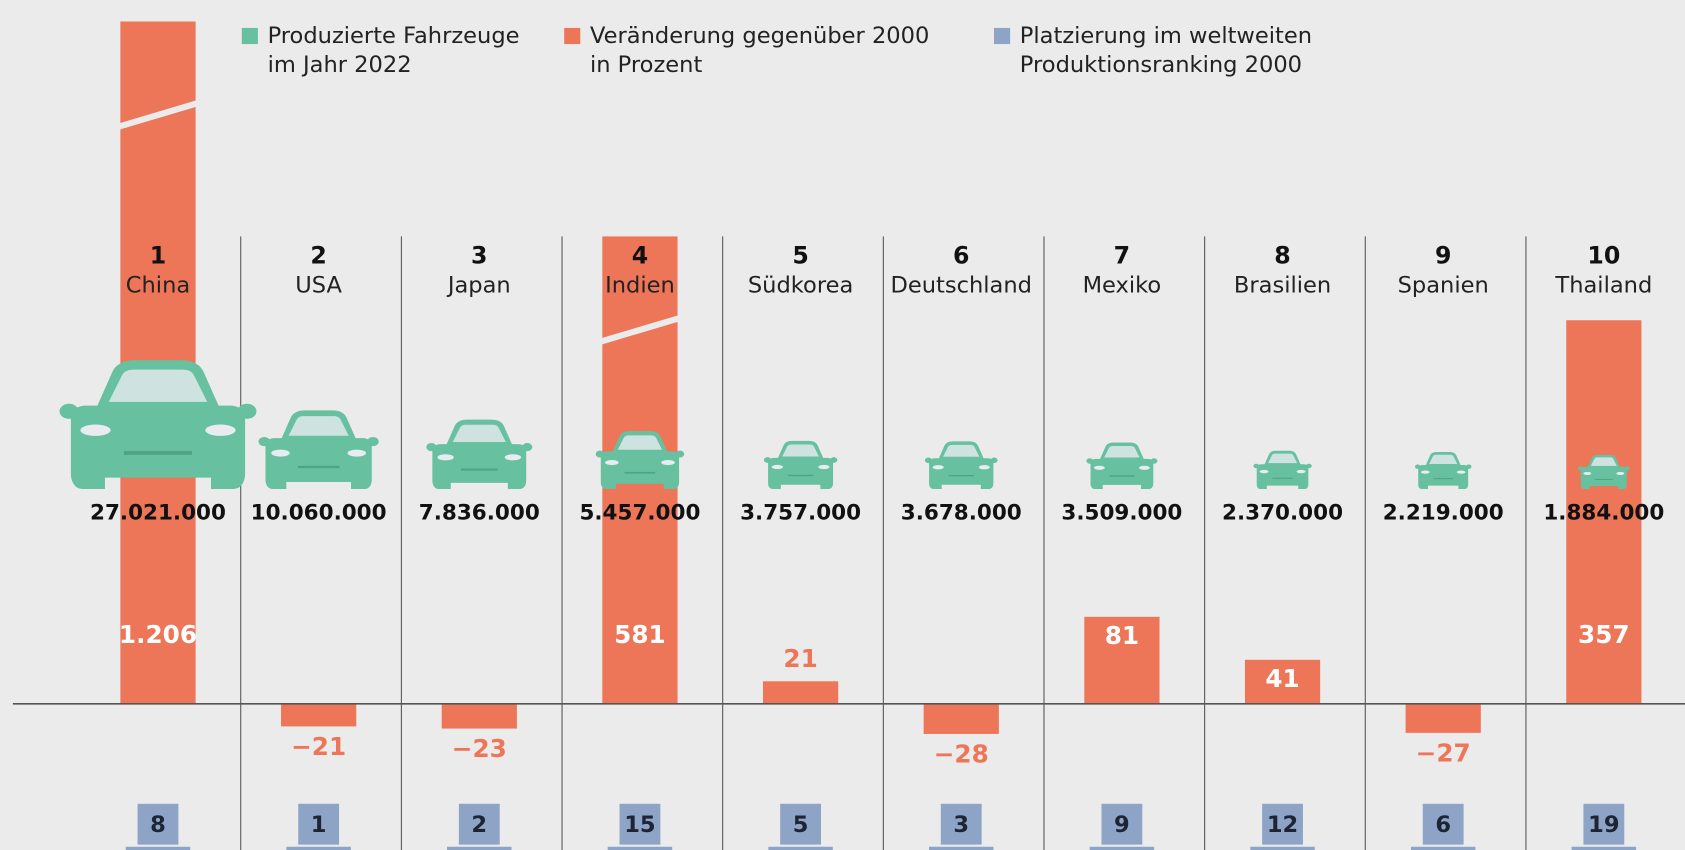 The height and width of the screenshot is (850, 1685). I want to click on rank-2000-label: 6, so click(1443, 825).